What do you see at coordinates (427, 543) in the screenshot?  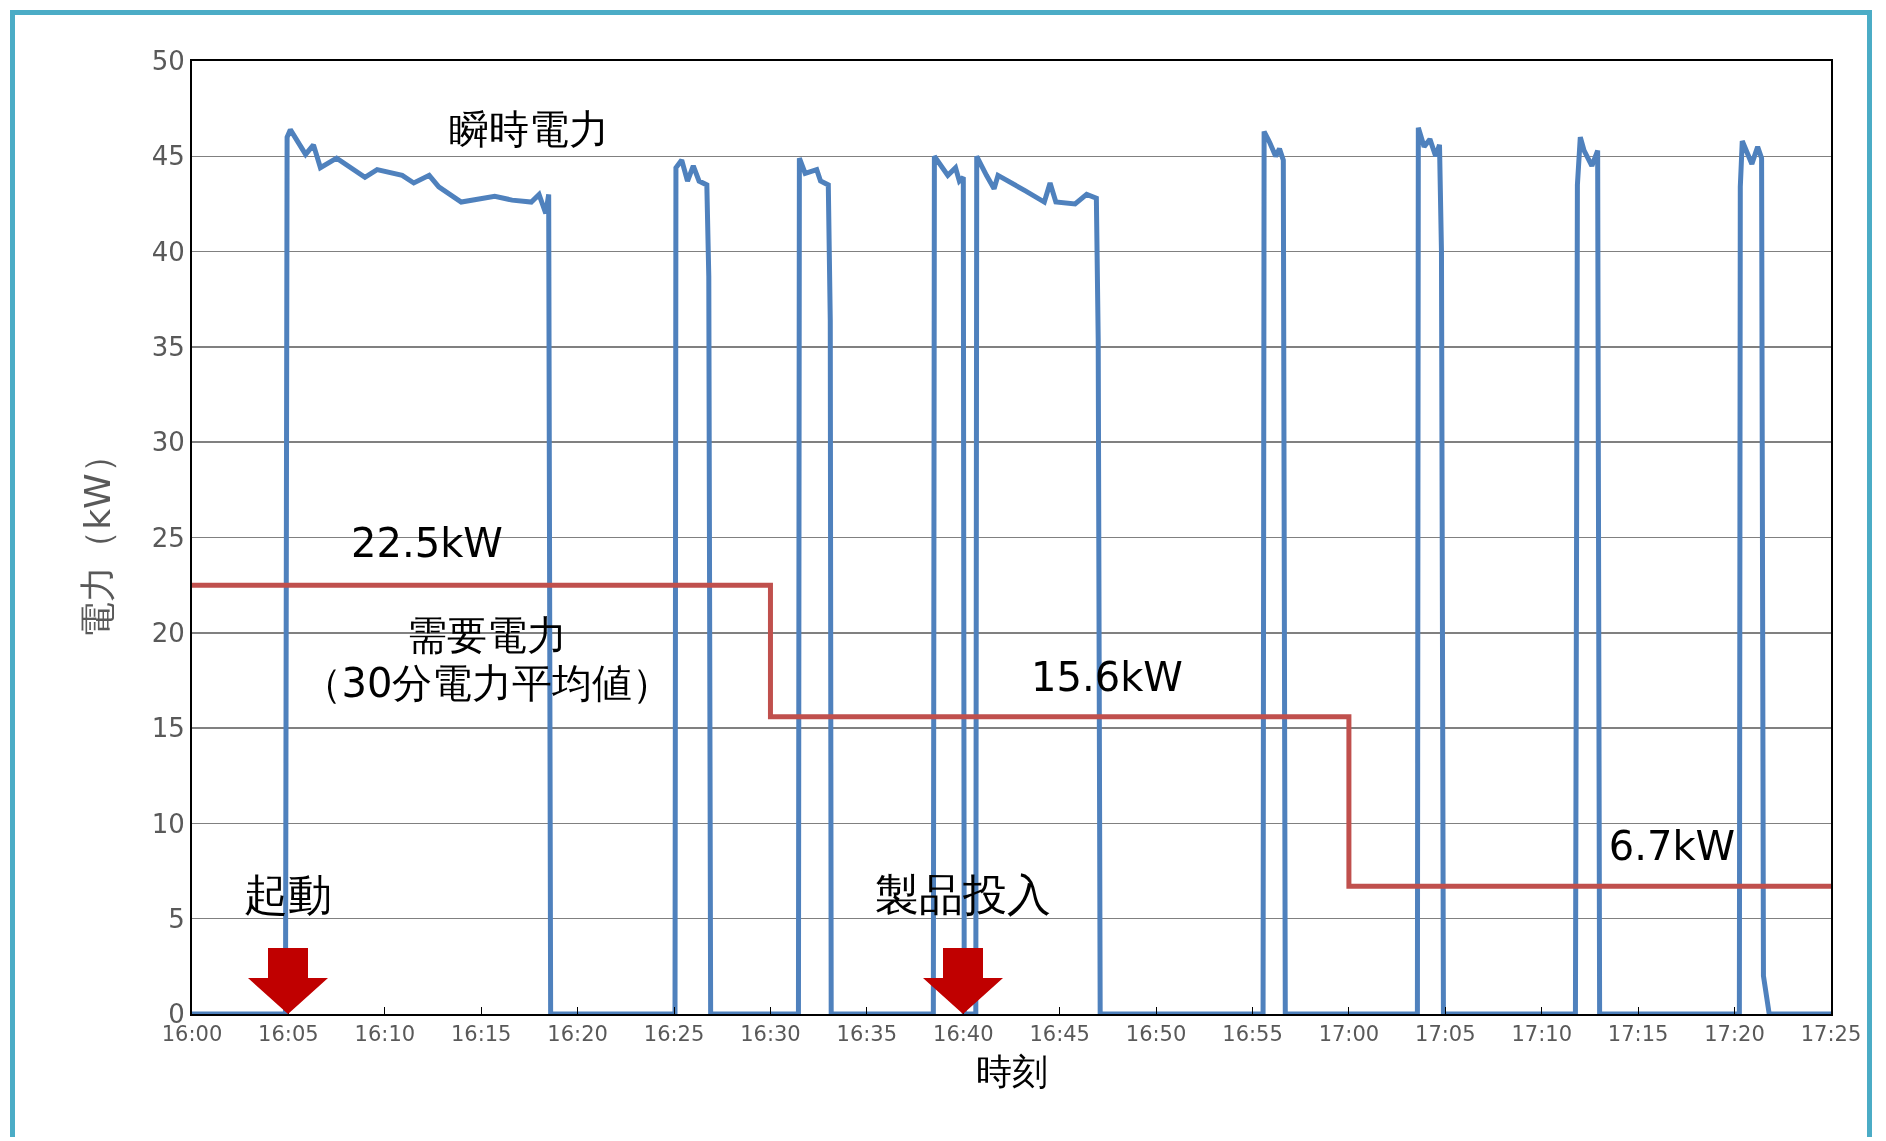 I see `annotation: 22.5kW` at bounding box center [427, 543].